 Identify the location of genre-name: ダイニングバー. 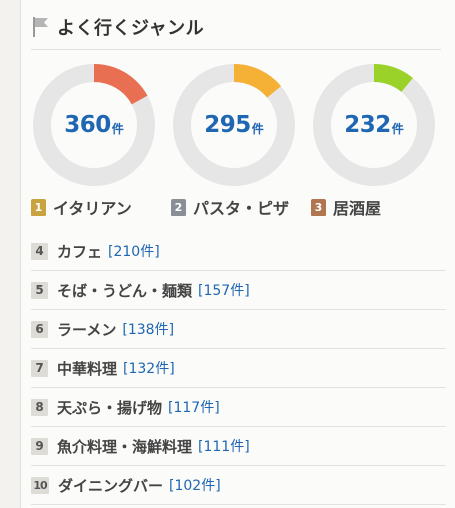
(111, 485).